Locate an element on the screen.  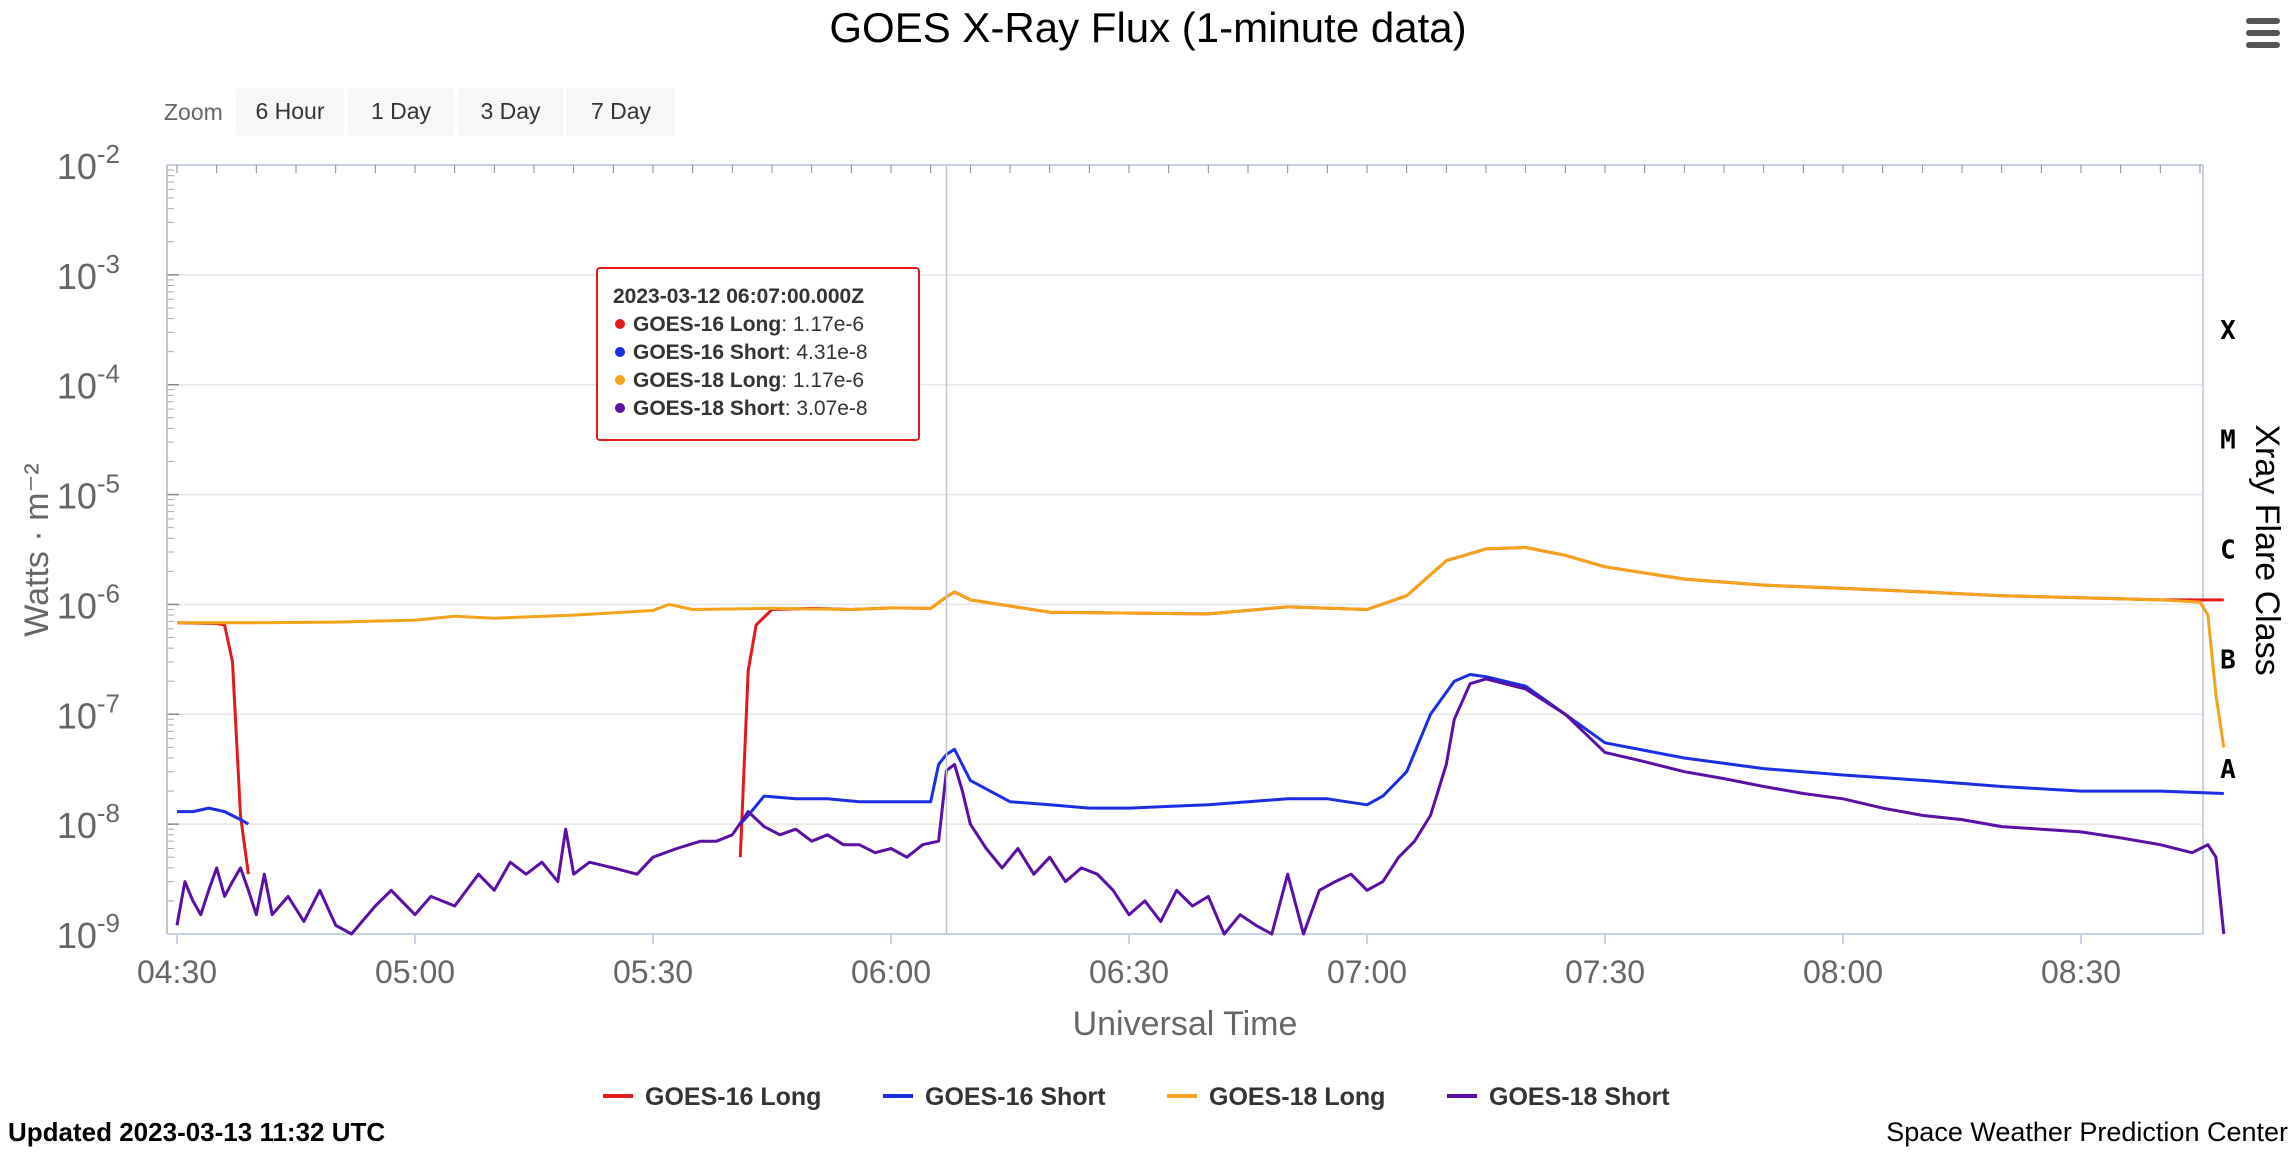
legend-item-goes-16-short: GOES-16 Short is located at coordinates (994, 1097).